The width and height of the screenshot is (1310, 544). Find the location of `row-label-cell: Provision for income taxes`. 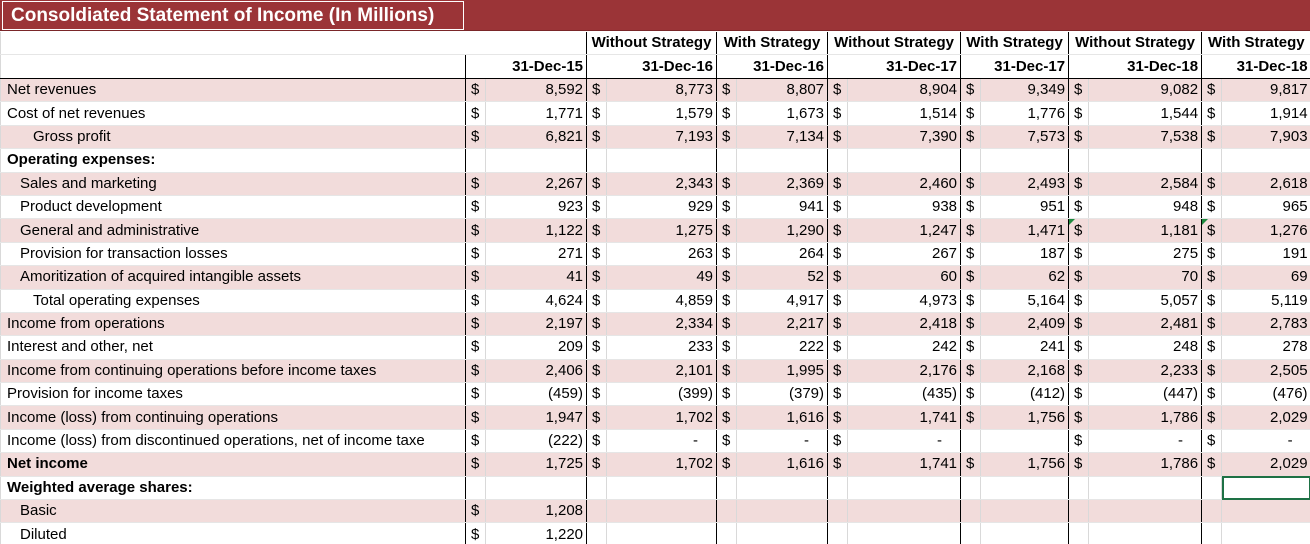

row-label-cell: Provision for income taxes is located at coordinates (233, 394).